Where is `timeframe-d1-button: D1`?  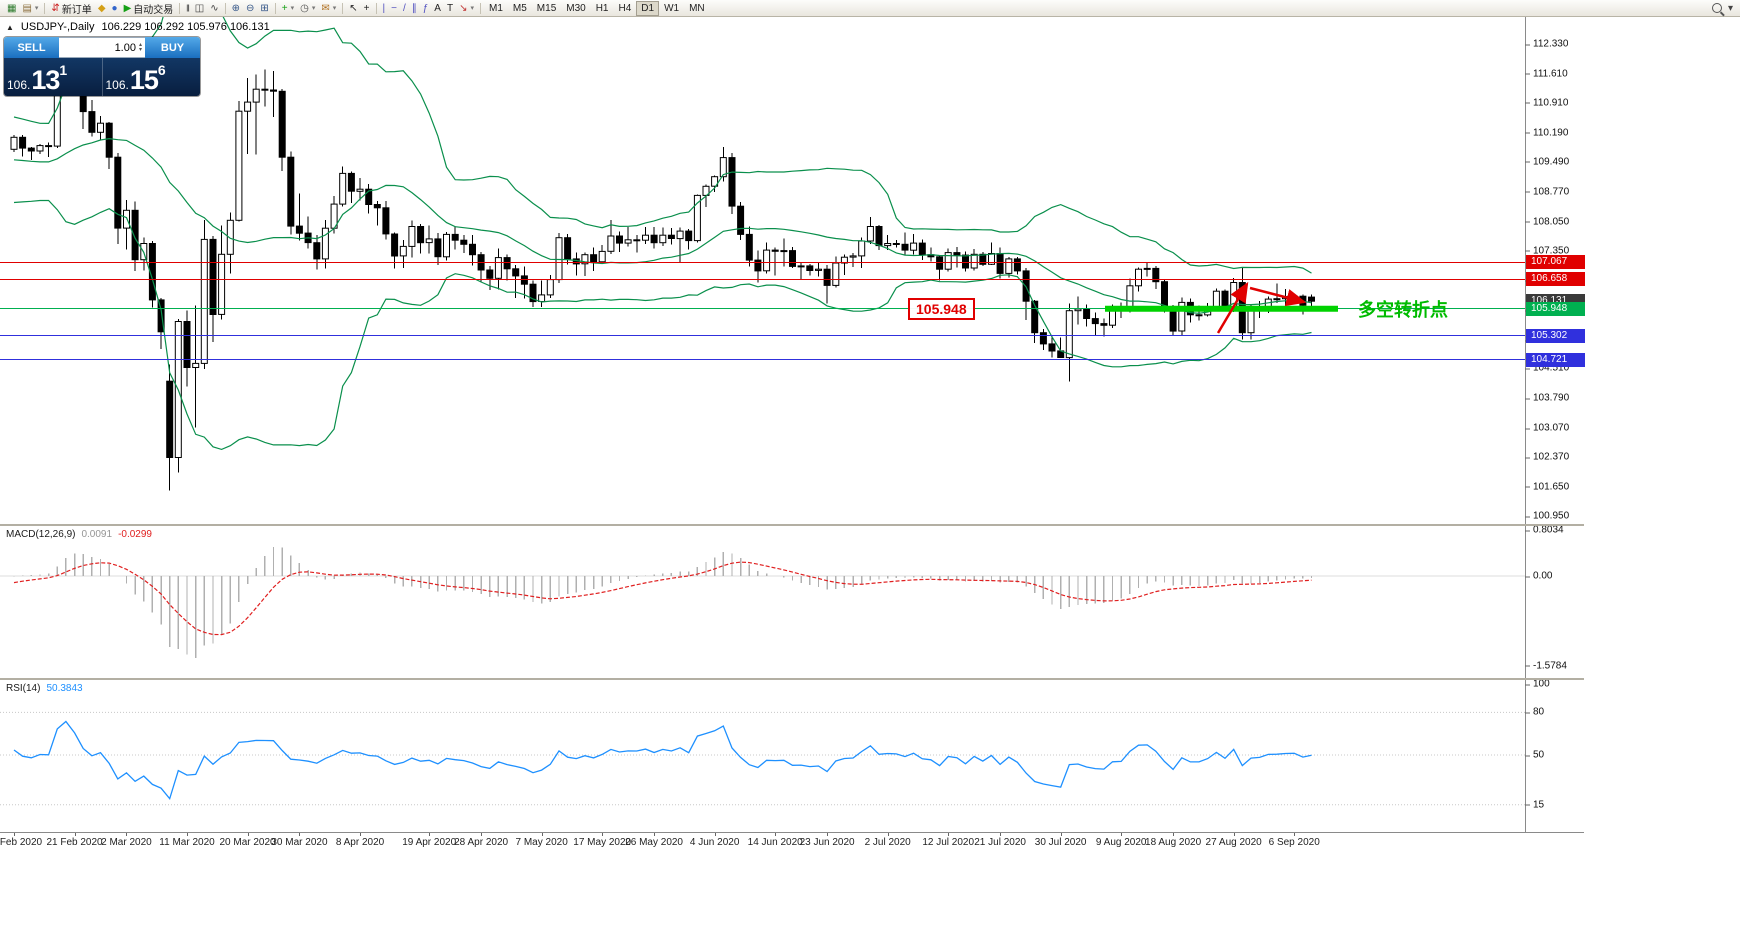
timeframe-d1-button: D1 is located at coordinates (648, 8).